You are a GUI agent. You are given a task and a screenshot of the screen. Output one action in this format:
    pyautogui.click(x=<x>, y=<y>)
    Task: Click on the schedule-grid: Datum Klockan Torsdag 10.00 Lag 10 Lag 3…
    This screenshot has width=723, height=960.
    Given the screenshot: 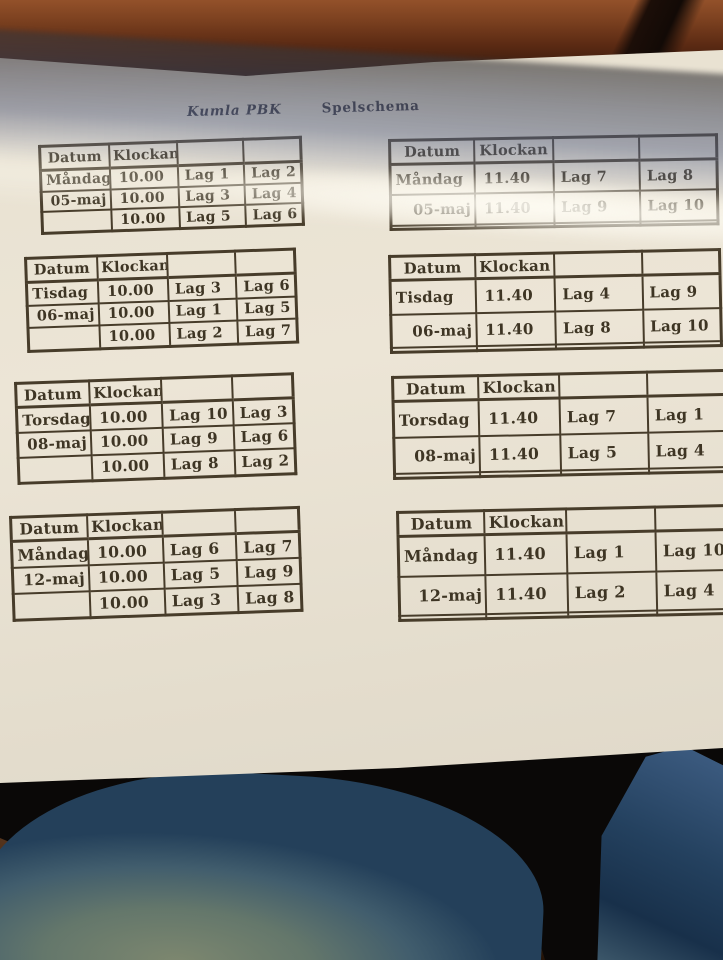 What is the action you would take?
    pyautogui.click(x=156, y=428)
    